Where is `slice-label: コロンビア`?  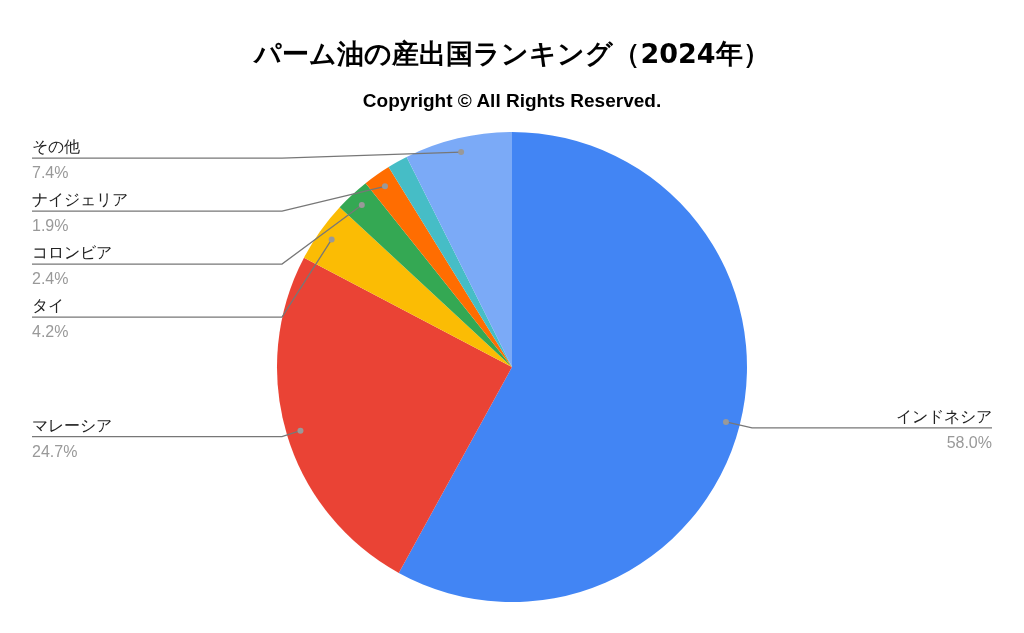 slice-label: コロンビア is located at coordinates (72, 253).